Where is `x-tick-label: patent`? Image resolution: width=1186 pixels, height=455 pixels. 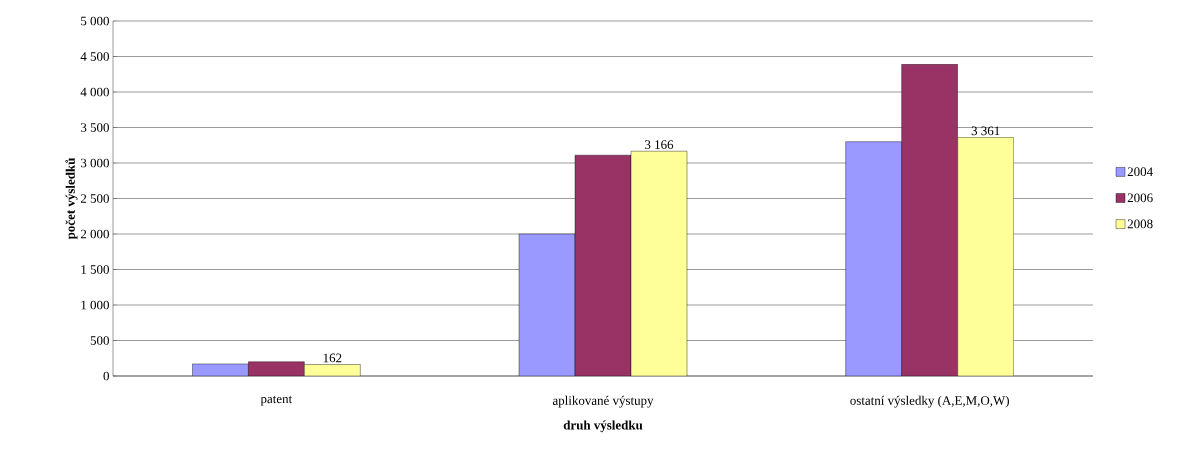 x-tick-label: patent is located at coordinates (276, 400).